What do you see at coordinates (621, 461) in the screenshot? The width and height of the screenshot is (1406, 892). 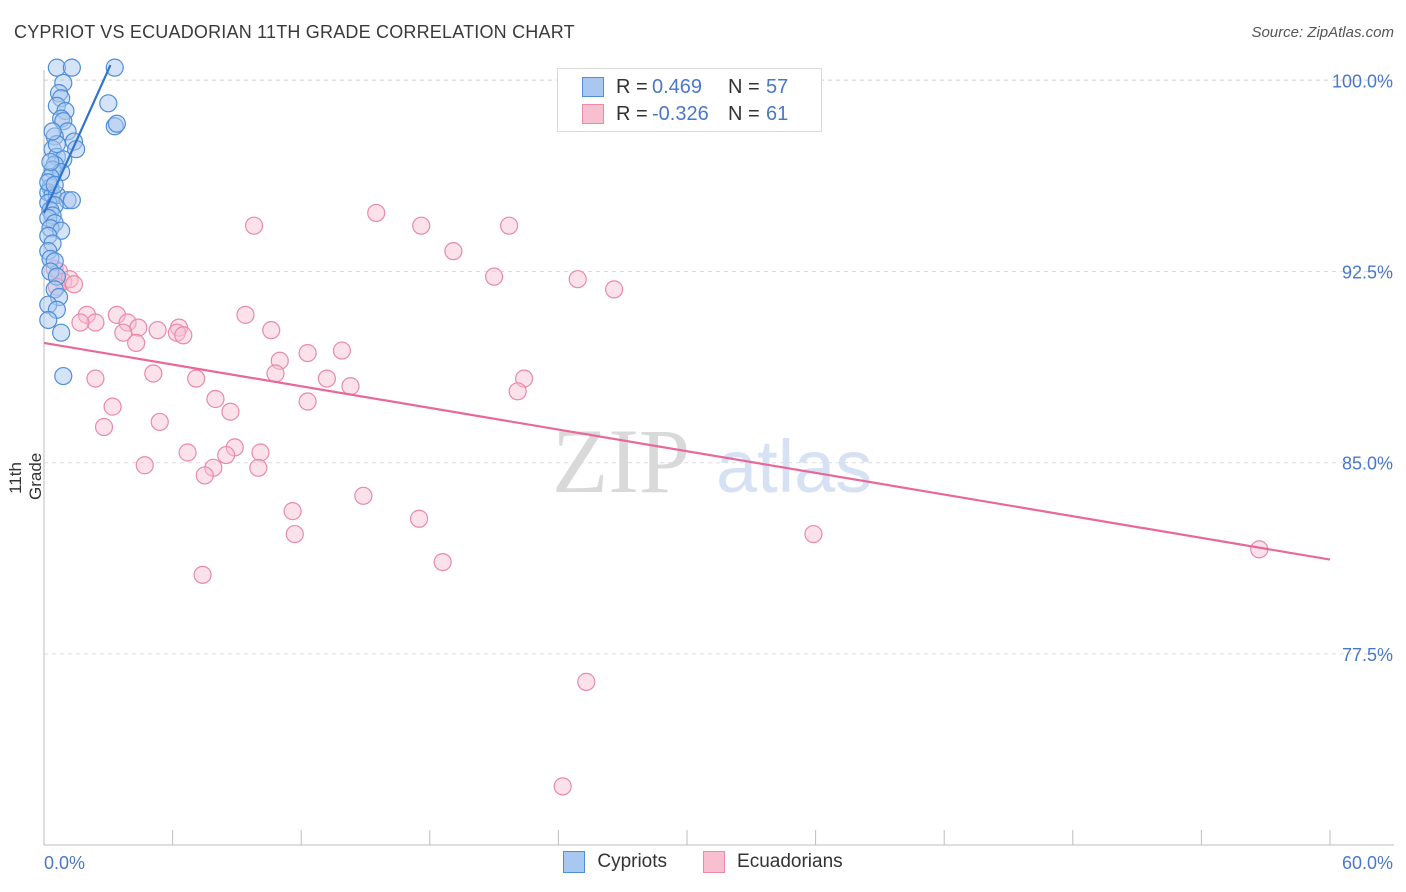 I see `watermark-zip: ZIP` at bounding box center [621, 461].